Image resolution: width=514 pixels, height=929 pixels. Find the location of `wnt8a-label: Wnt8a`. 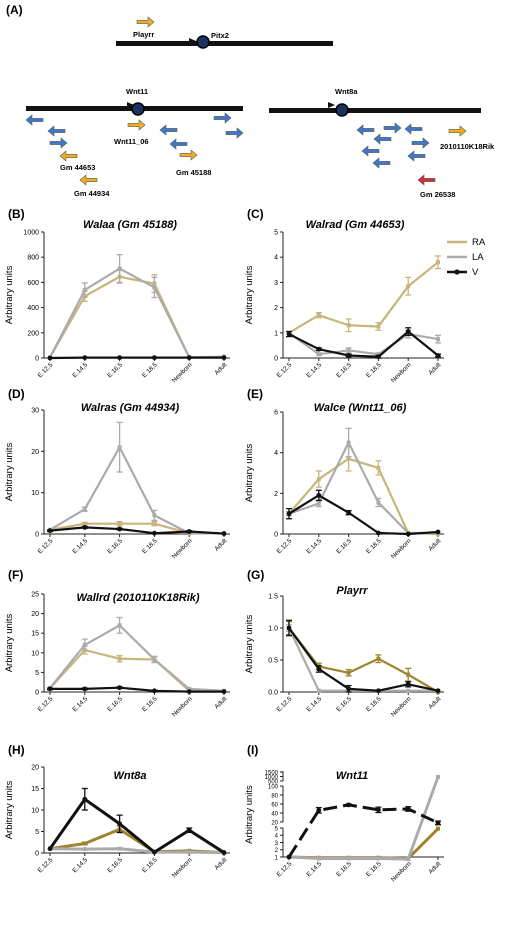

wnt8a-label: Wnt8a is located at coordinates (346, 91).